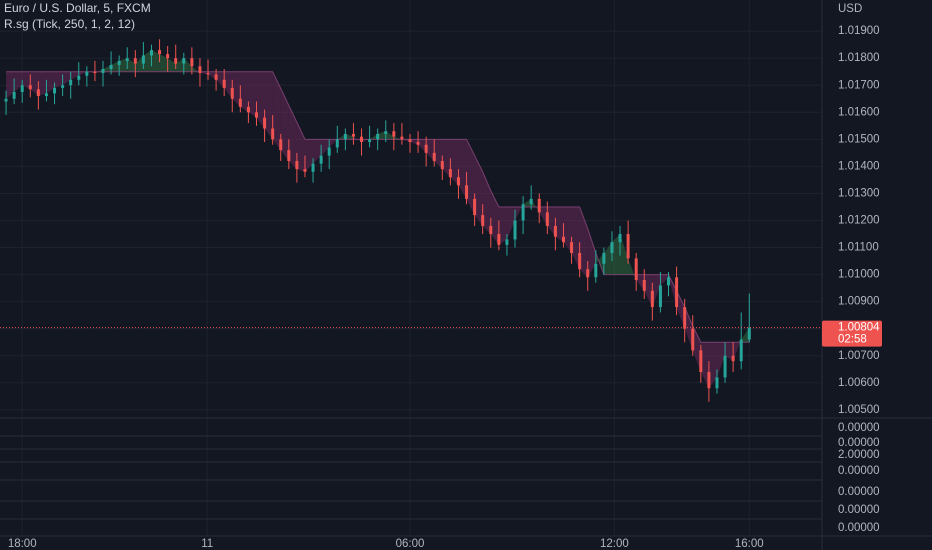 This screenshot has height=550, width=932. What do you see at coordinates (614, 544) in the screenshot?
I see `x-tick-label: 12:00` at bounding box center [614, 544].